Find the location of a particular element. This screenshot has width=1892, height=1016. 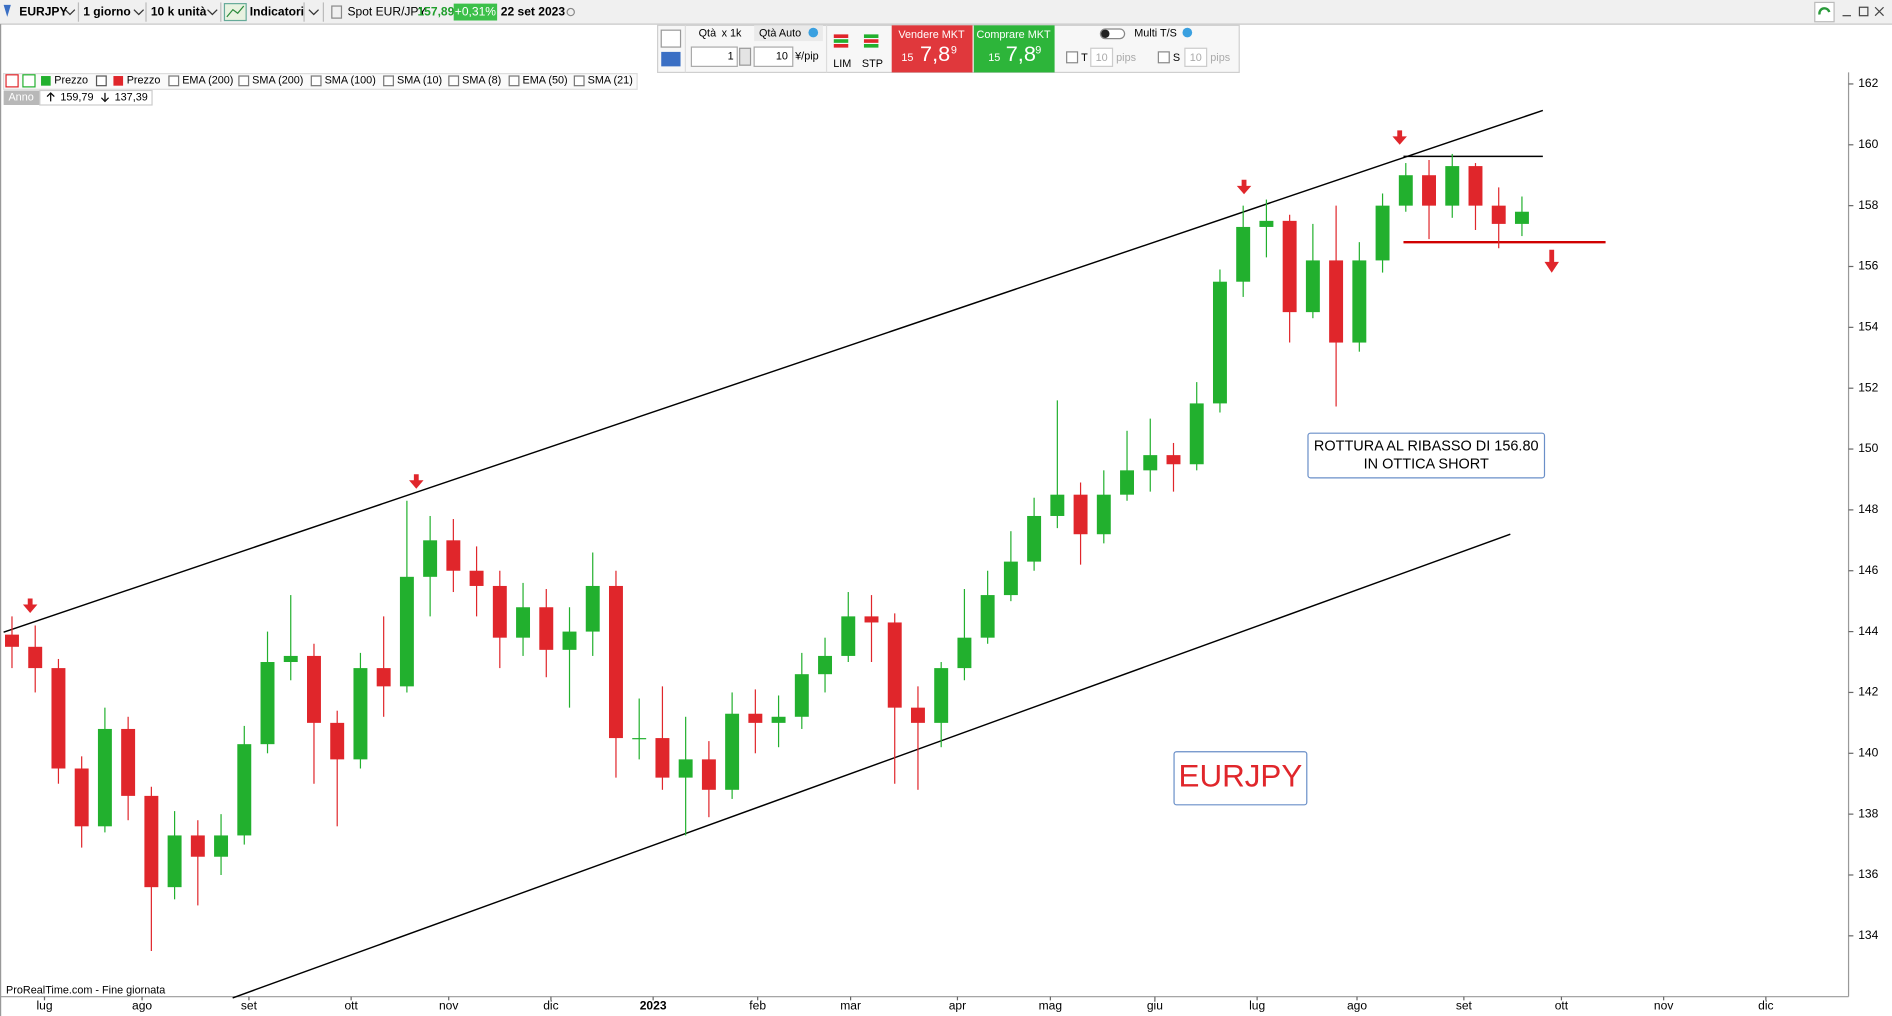

close-button is located at coordinates (1879, 11).